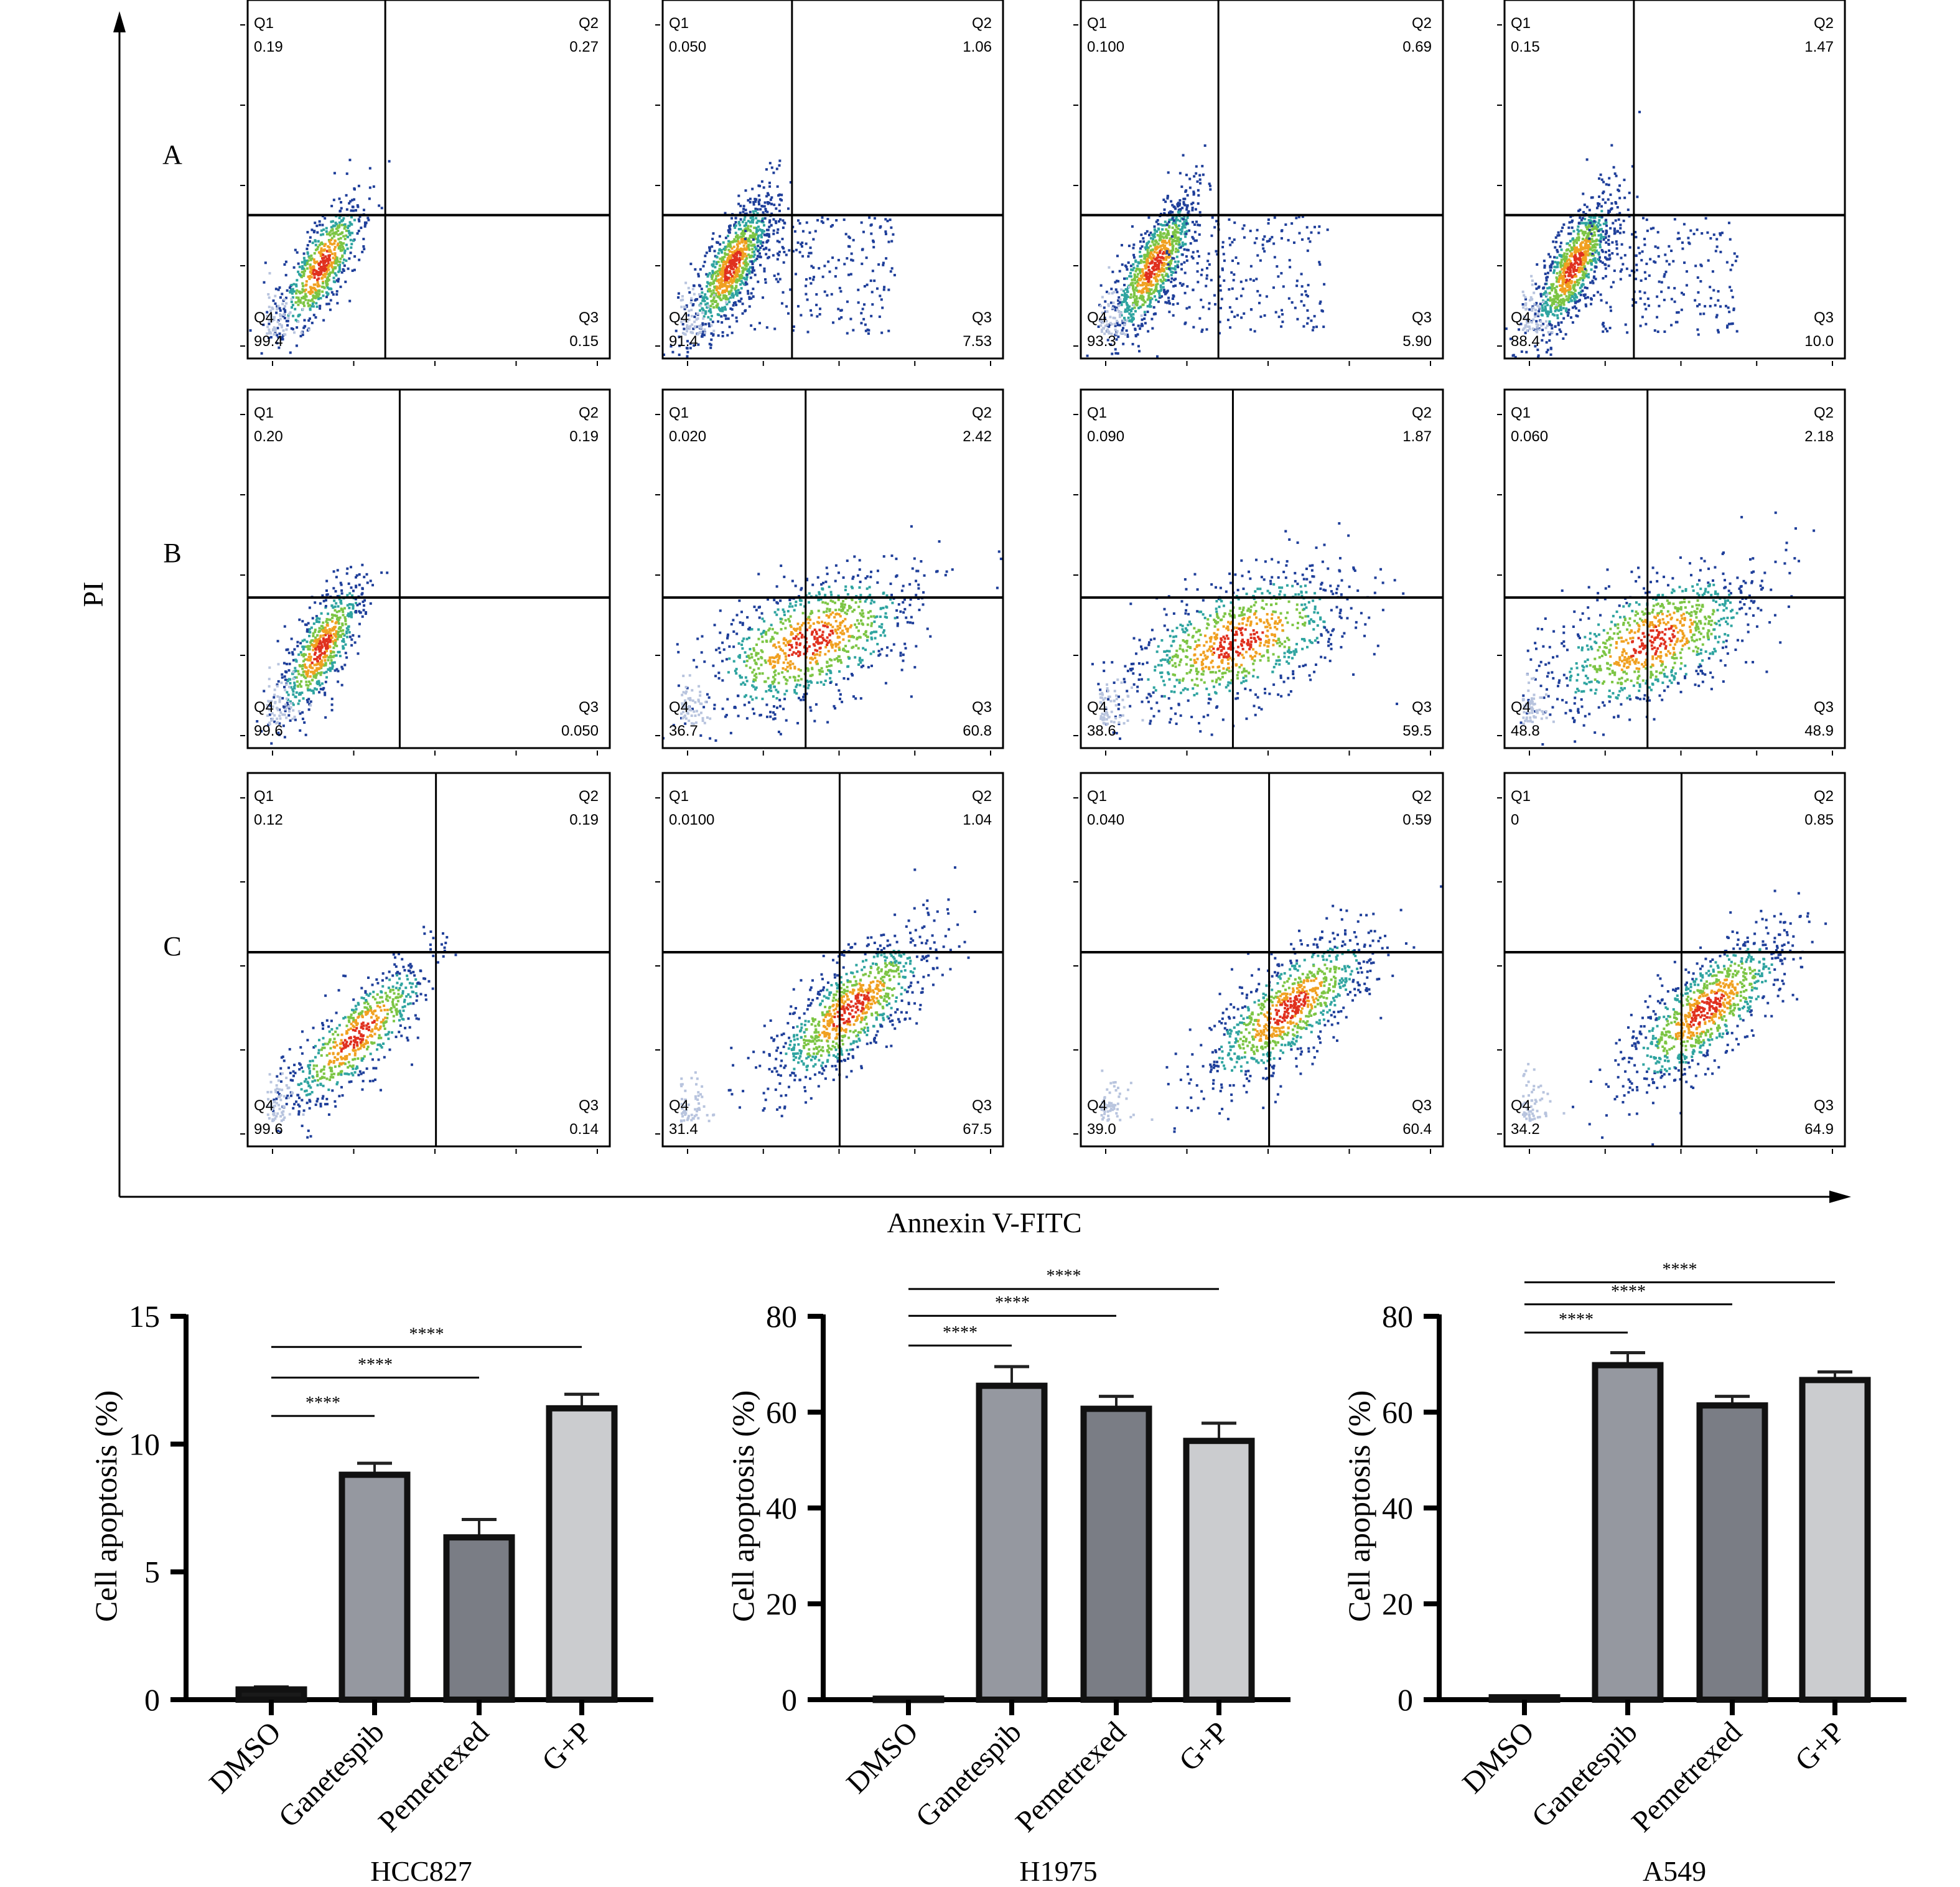 This screenshot has width=1960, height=1887. I want to click on quadrant-value-q2: 0.69, so click(1417, 47).